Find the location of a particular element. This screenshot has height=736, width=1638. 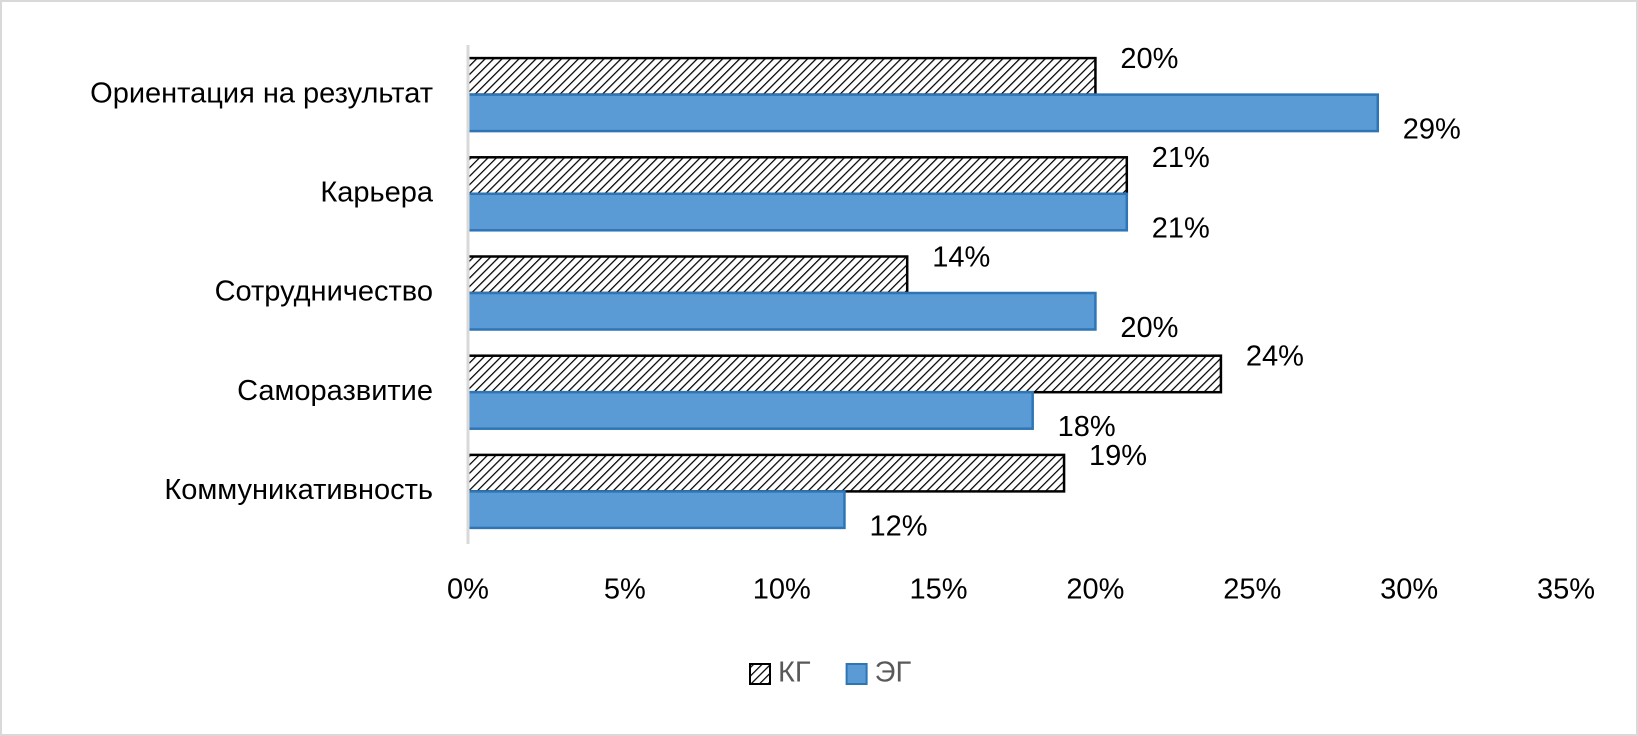

value-label: 19% is located at coordinates (1118, 456).